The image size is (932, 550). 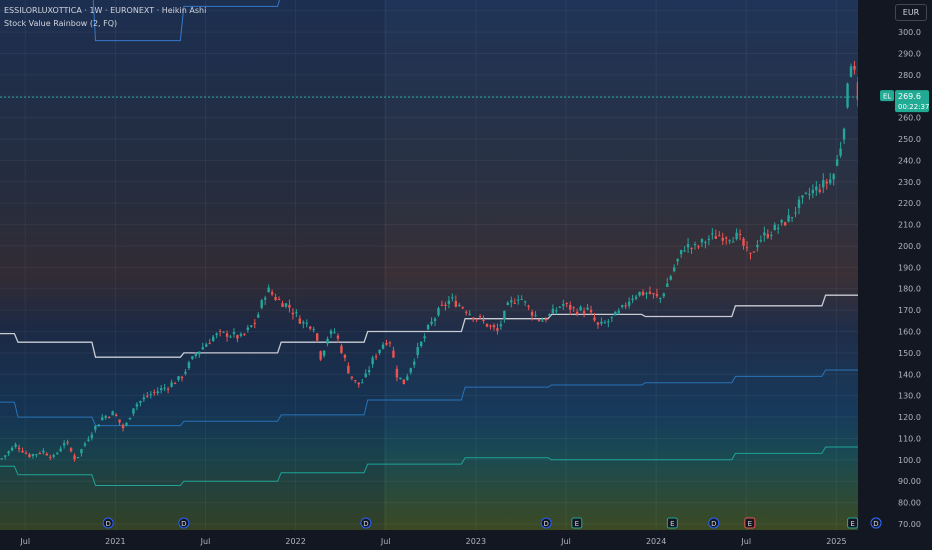 What do you see at coordinates (836, 541) in the screenshot?
I see `time-tick-label: 2025` at bounding box center [836, 541].